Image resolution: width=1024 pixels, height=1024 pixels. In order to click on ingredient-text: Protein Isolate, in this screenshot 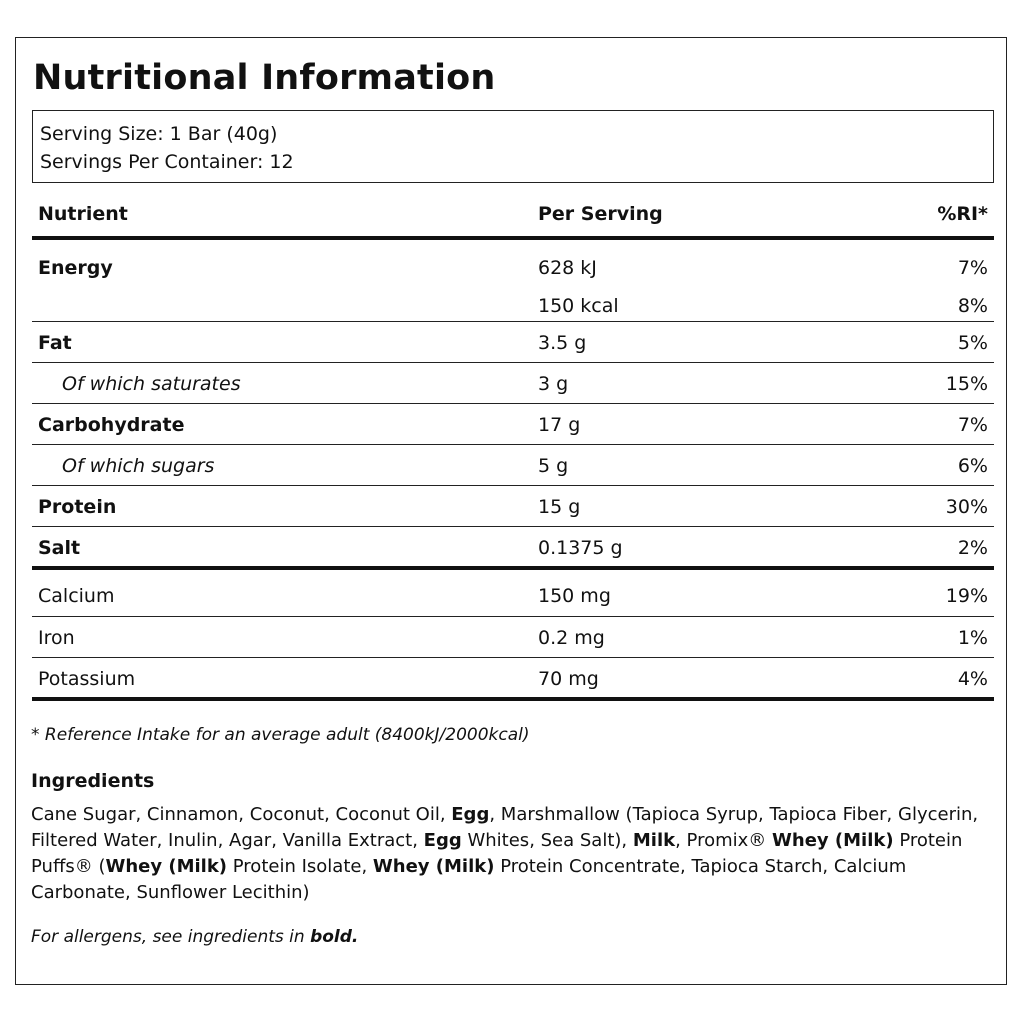, I will do `click(300, 866)`.